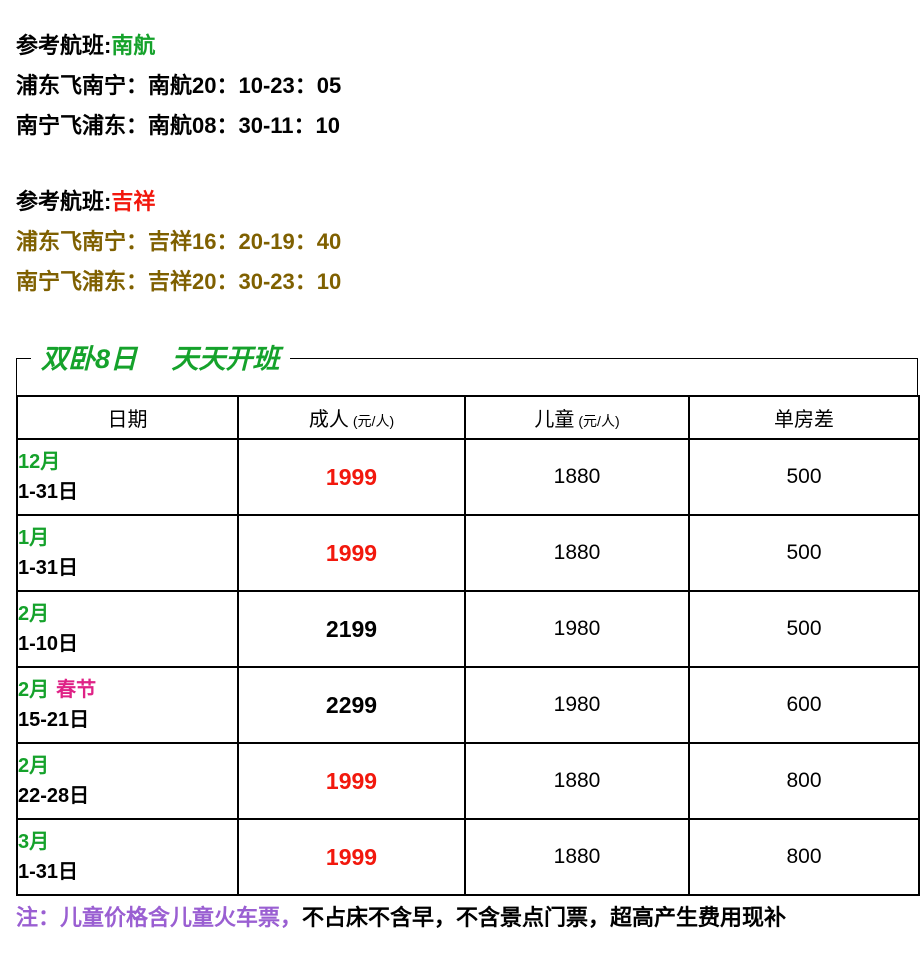  What do you see at coordinates (178, 125) in the screenshot?
I see `flight-line-return: 南宁飞浦东：南航08：30-11：10` at bounding box center [178, 125].